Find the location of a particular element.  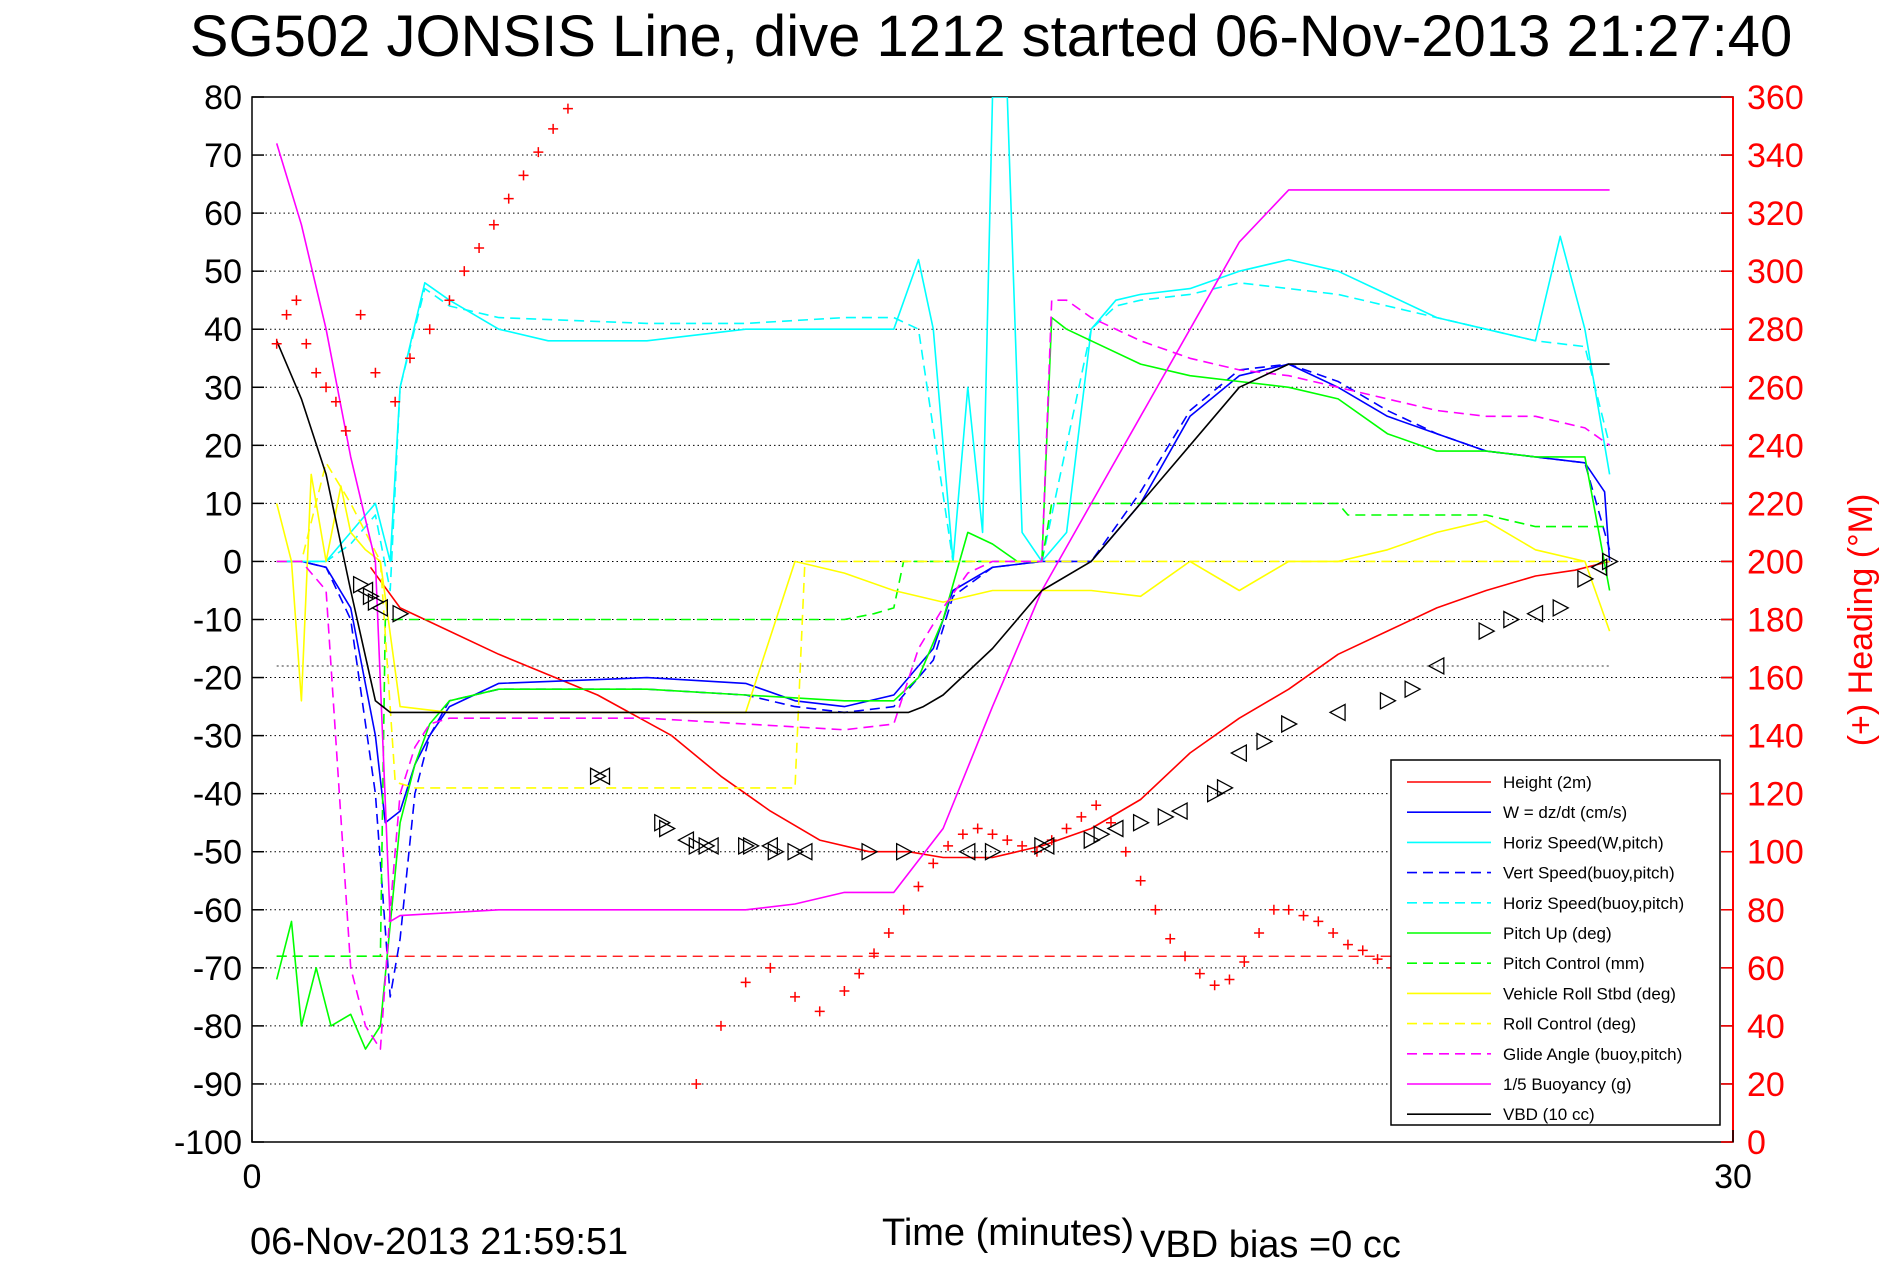

right-tick-label: 20 is located at coordinates (1766, 1085).